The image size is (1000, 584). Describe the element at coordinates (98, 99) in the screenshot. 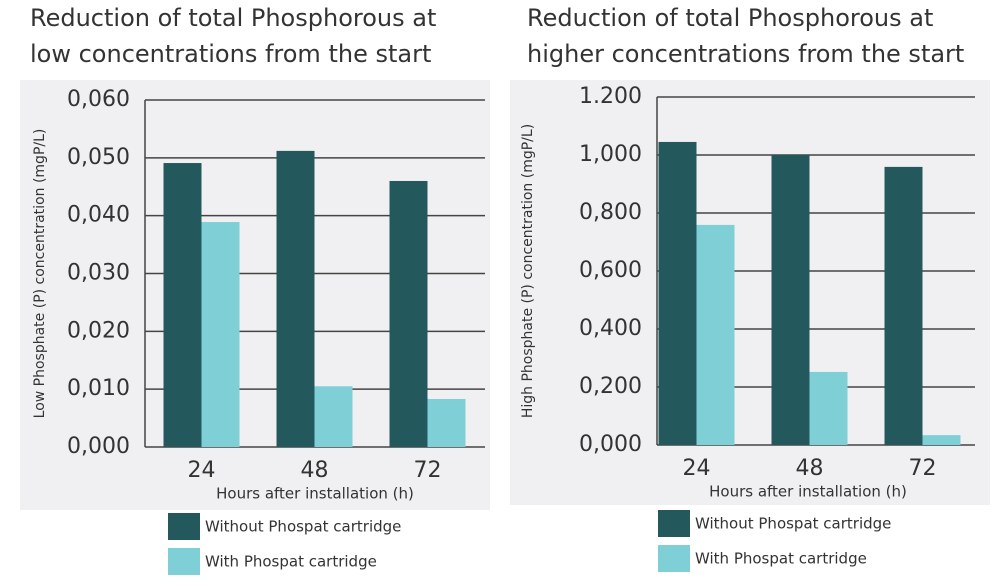

I see `y-tick-label: 0,060` at that location.